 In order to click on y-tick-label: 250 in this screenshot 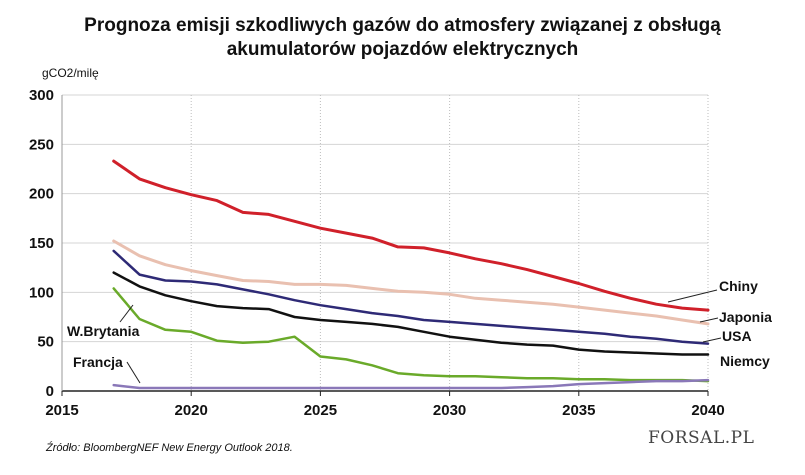, I will do `click(41, 144)`.